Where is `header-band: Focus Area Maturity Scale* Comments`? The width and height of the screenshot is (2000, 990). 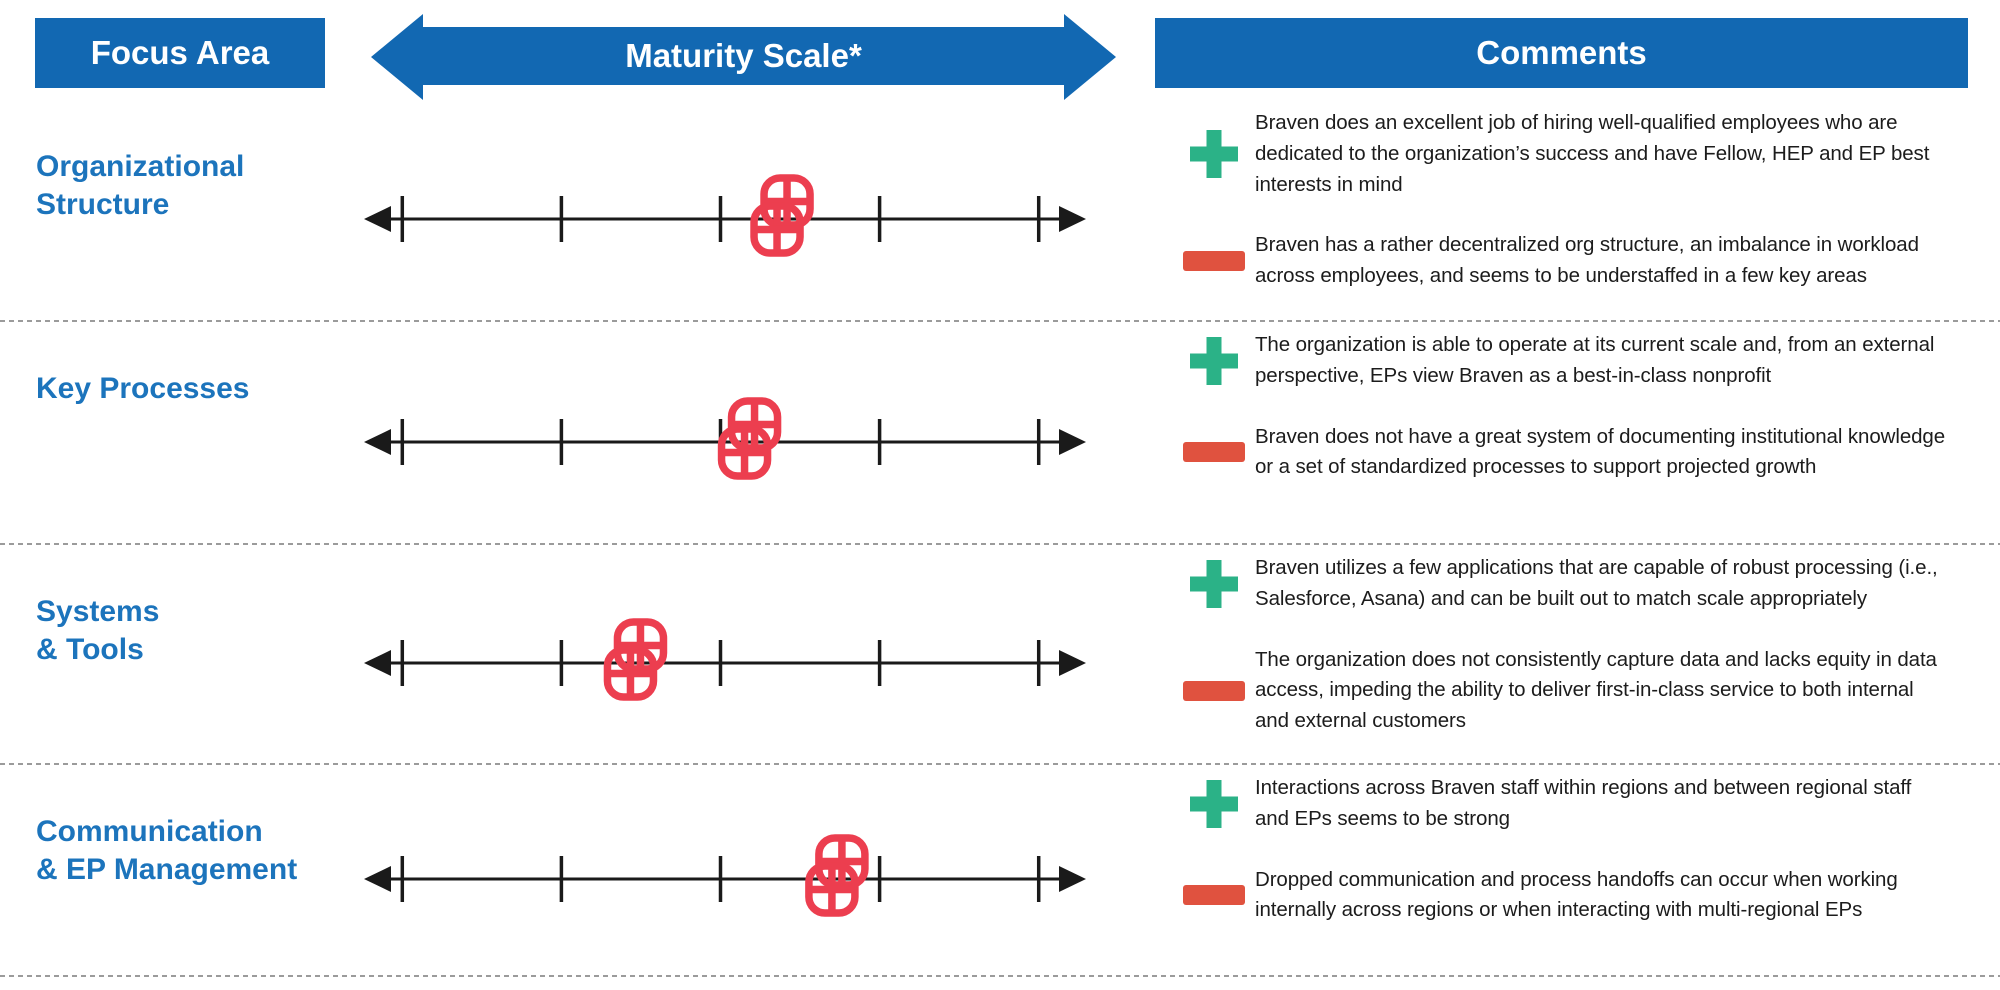
header-band: Focus Area Maturity Scale* Comments is located at coordinates (1000, 50).